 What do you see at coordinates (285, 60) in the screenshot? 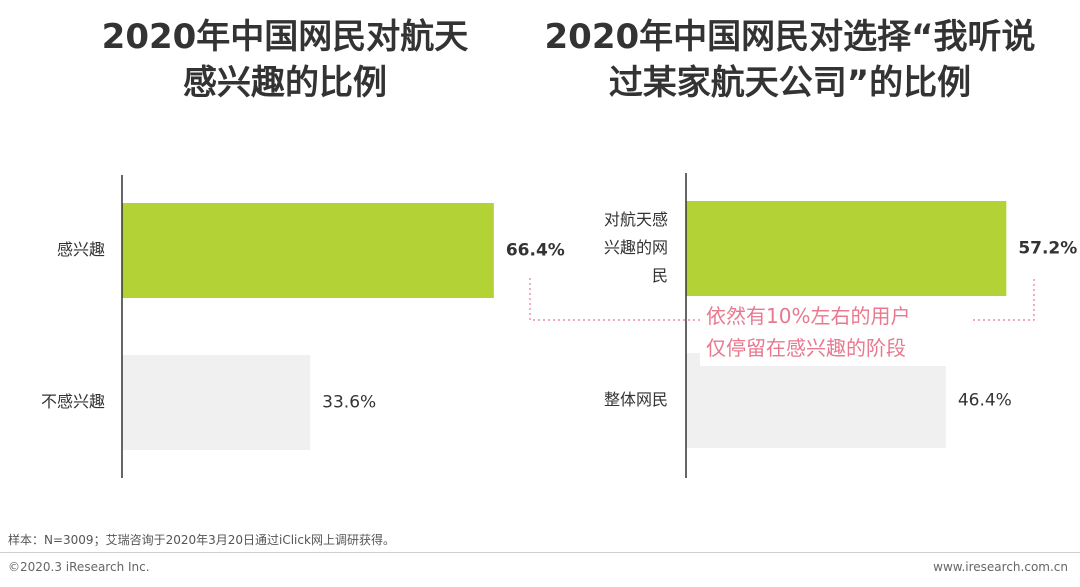
I see `left-chart-title: 2020年中国网民对航天 感兴趣的比例` at bounding box center [285, 60].